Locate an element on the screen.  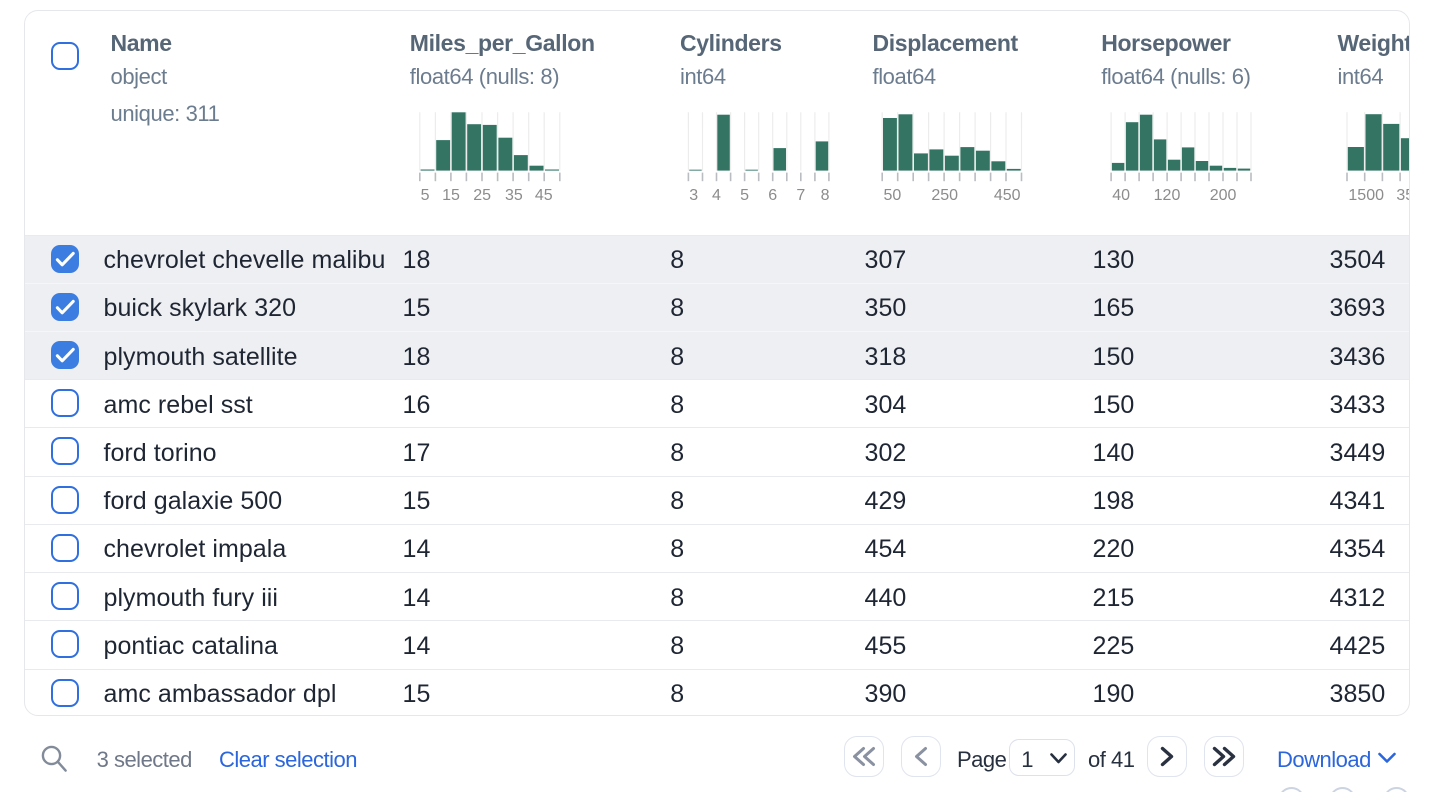
svg-text: 15 is located at coordinates (451, 195).